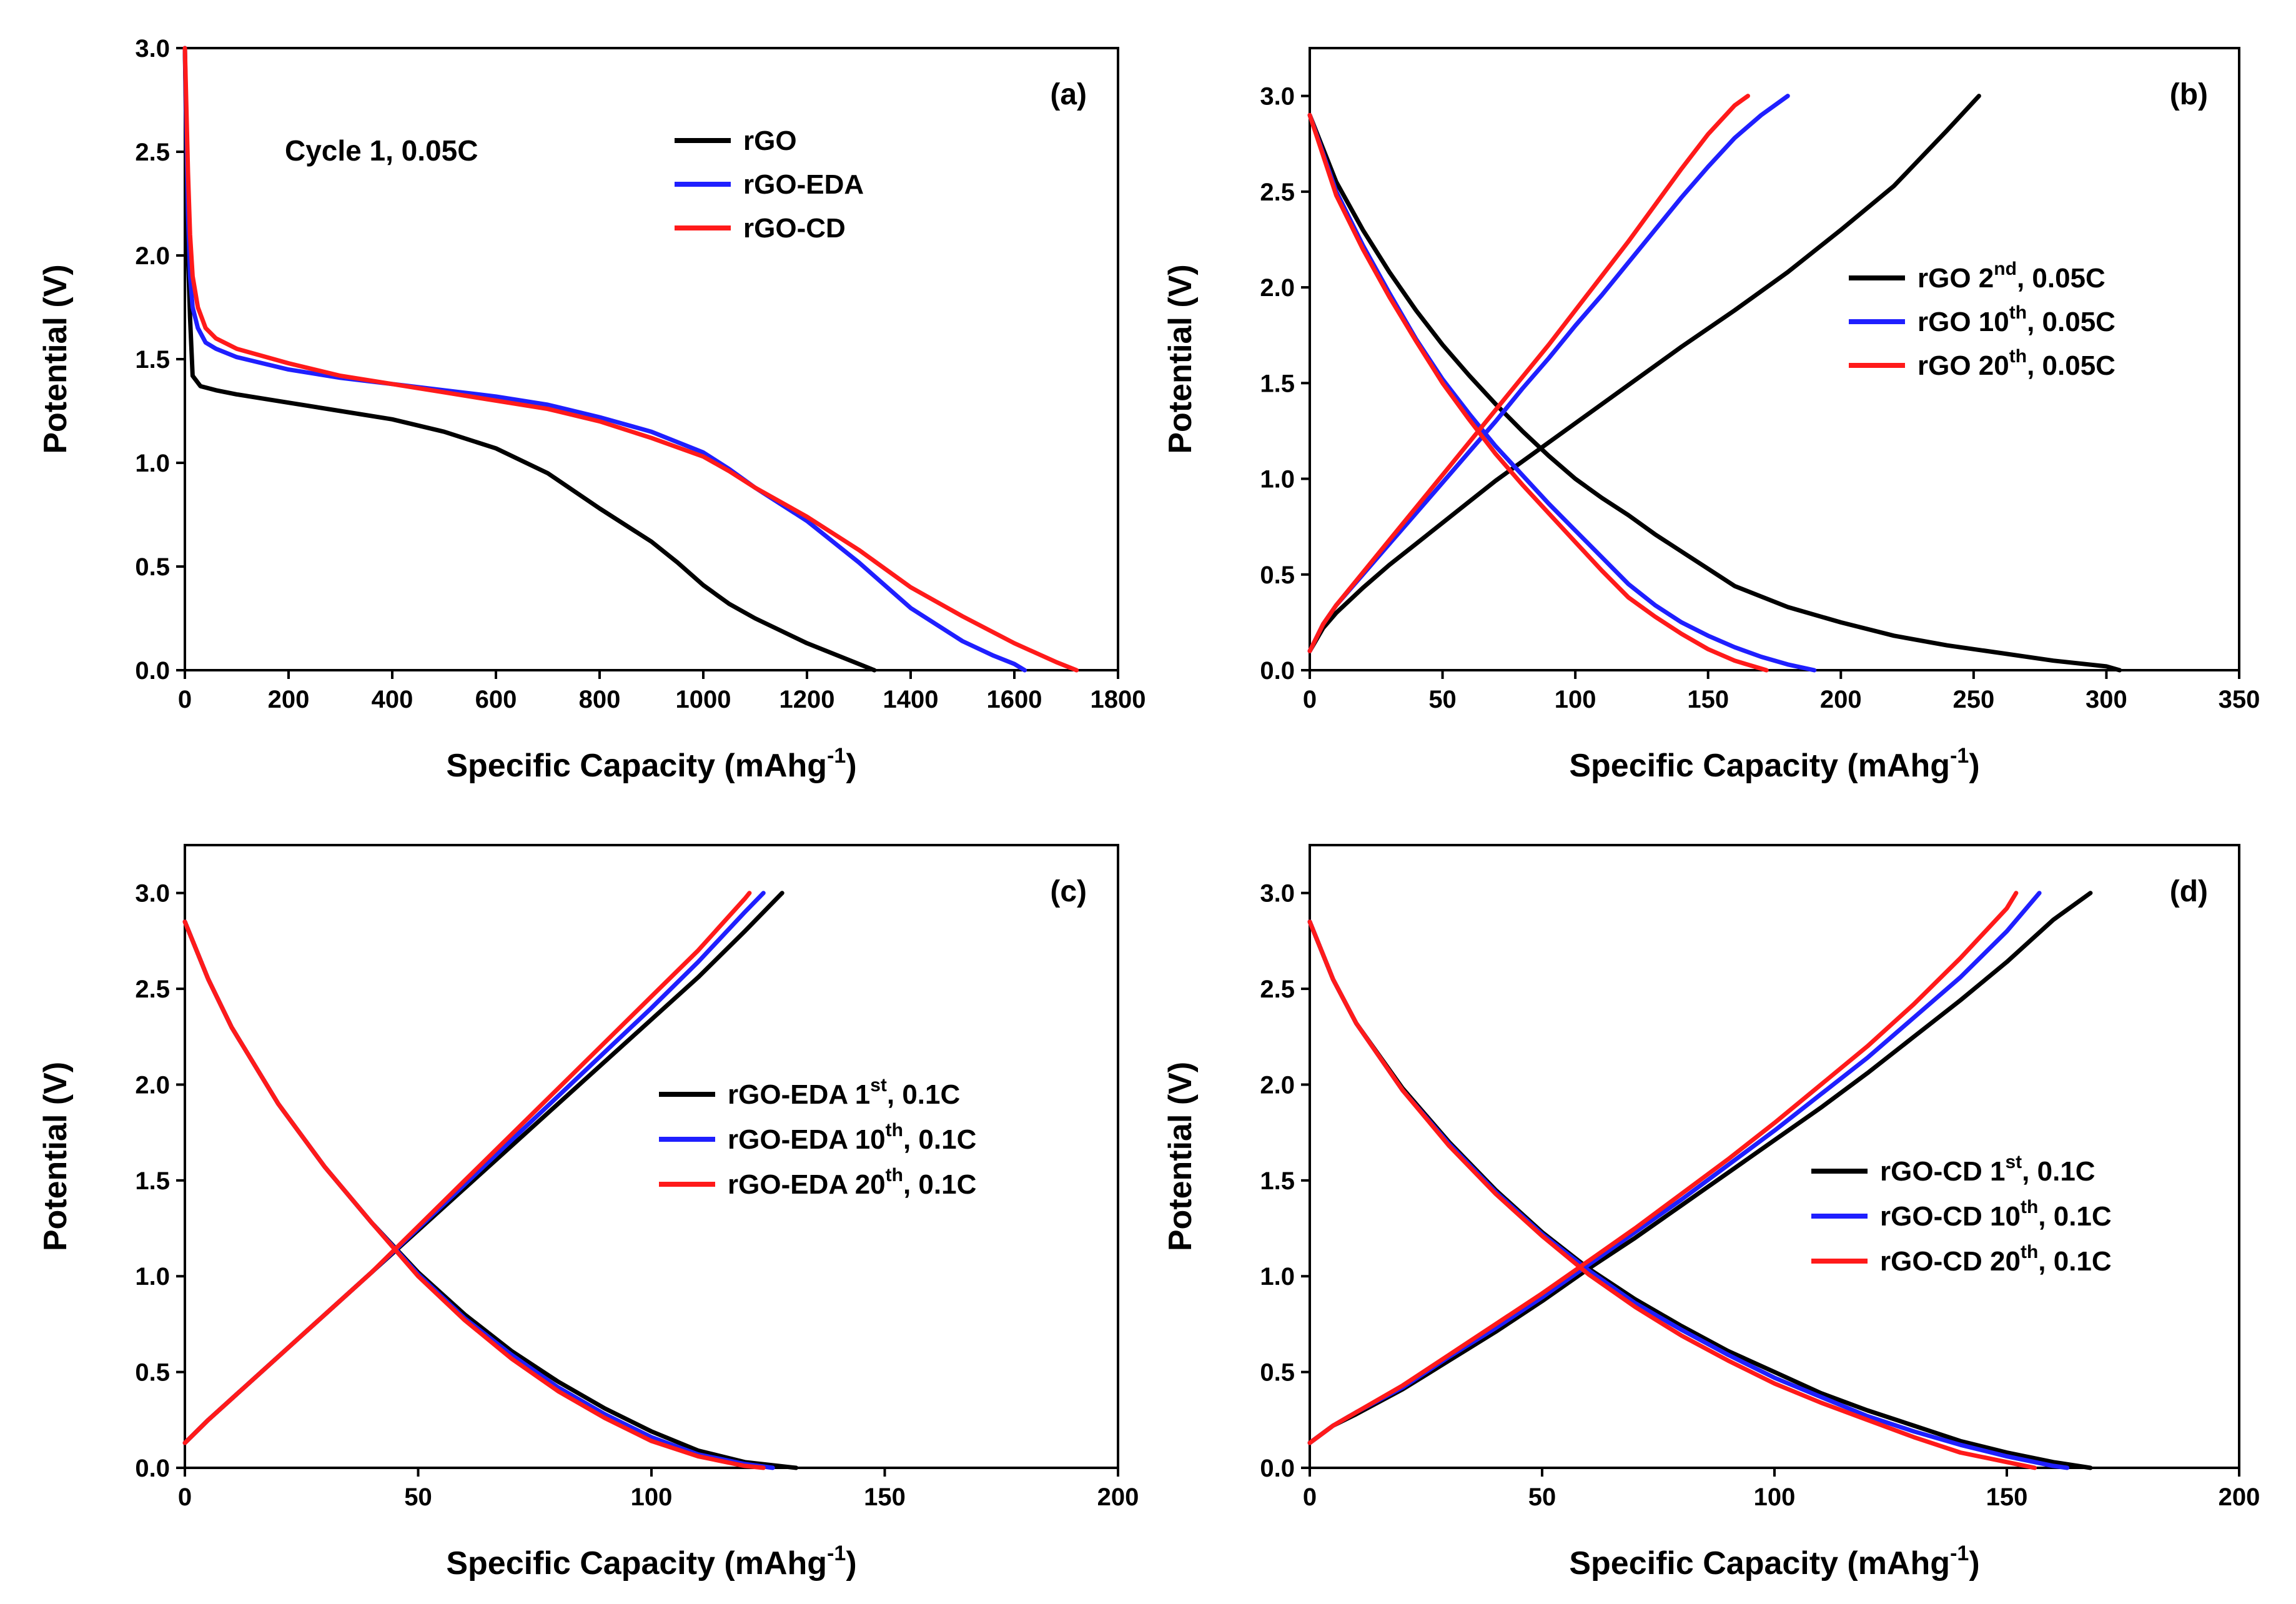  I want to click on legend-entry-name: rGO, so click(770, 141).